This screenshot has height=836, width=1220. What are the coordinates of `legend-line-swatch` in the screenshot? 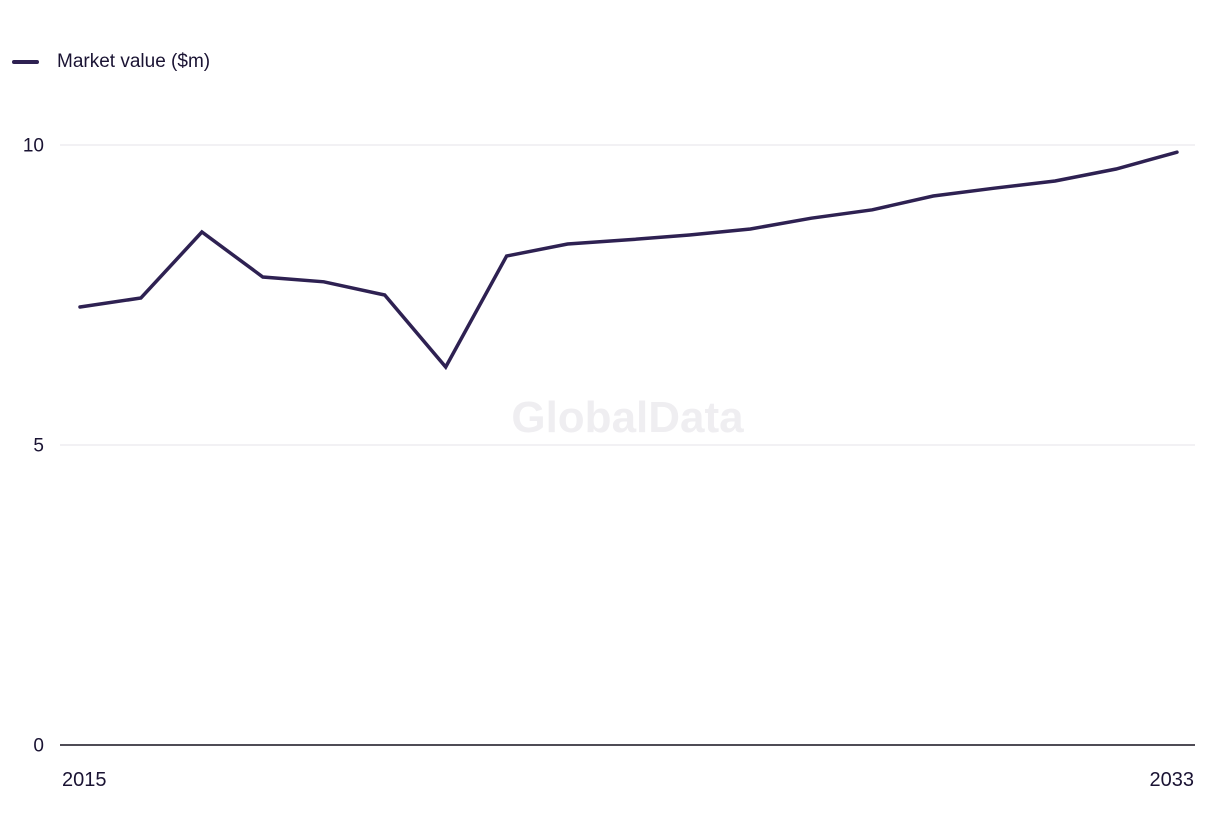 It's located at (25, 62).